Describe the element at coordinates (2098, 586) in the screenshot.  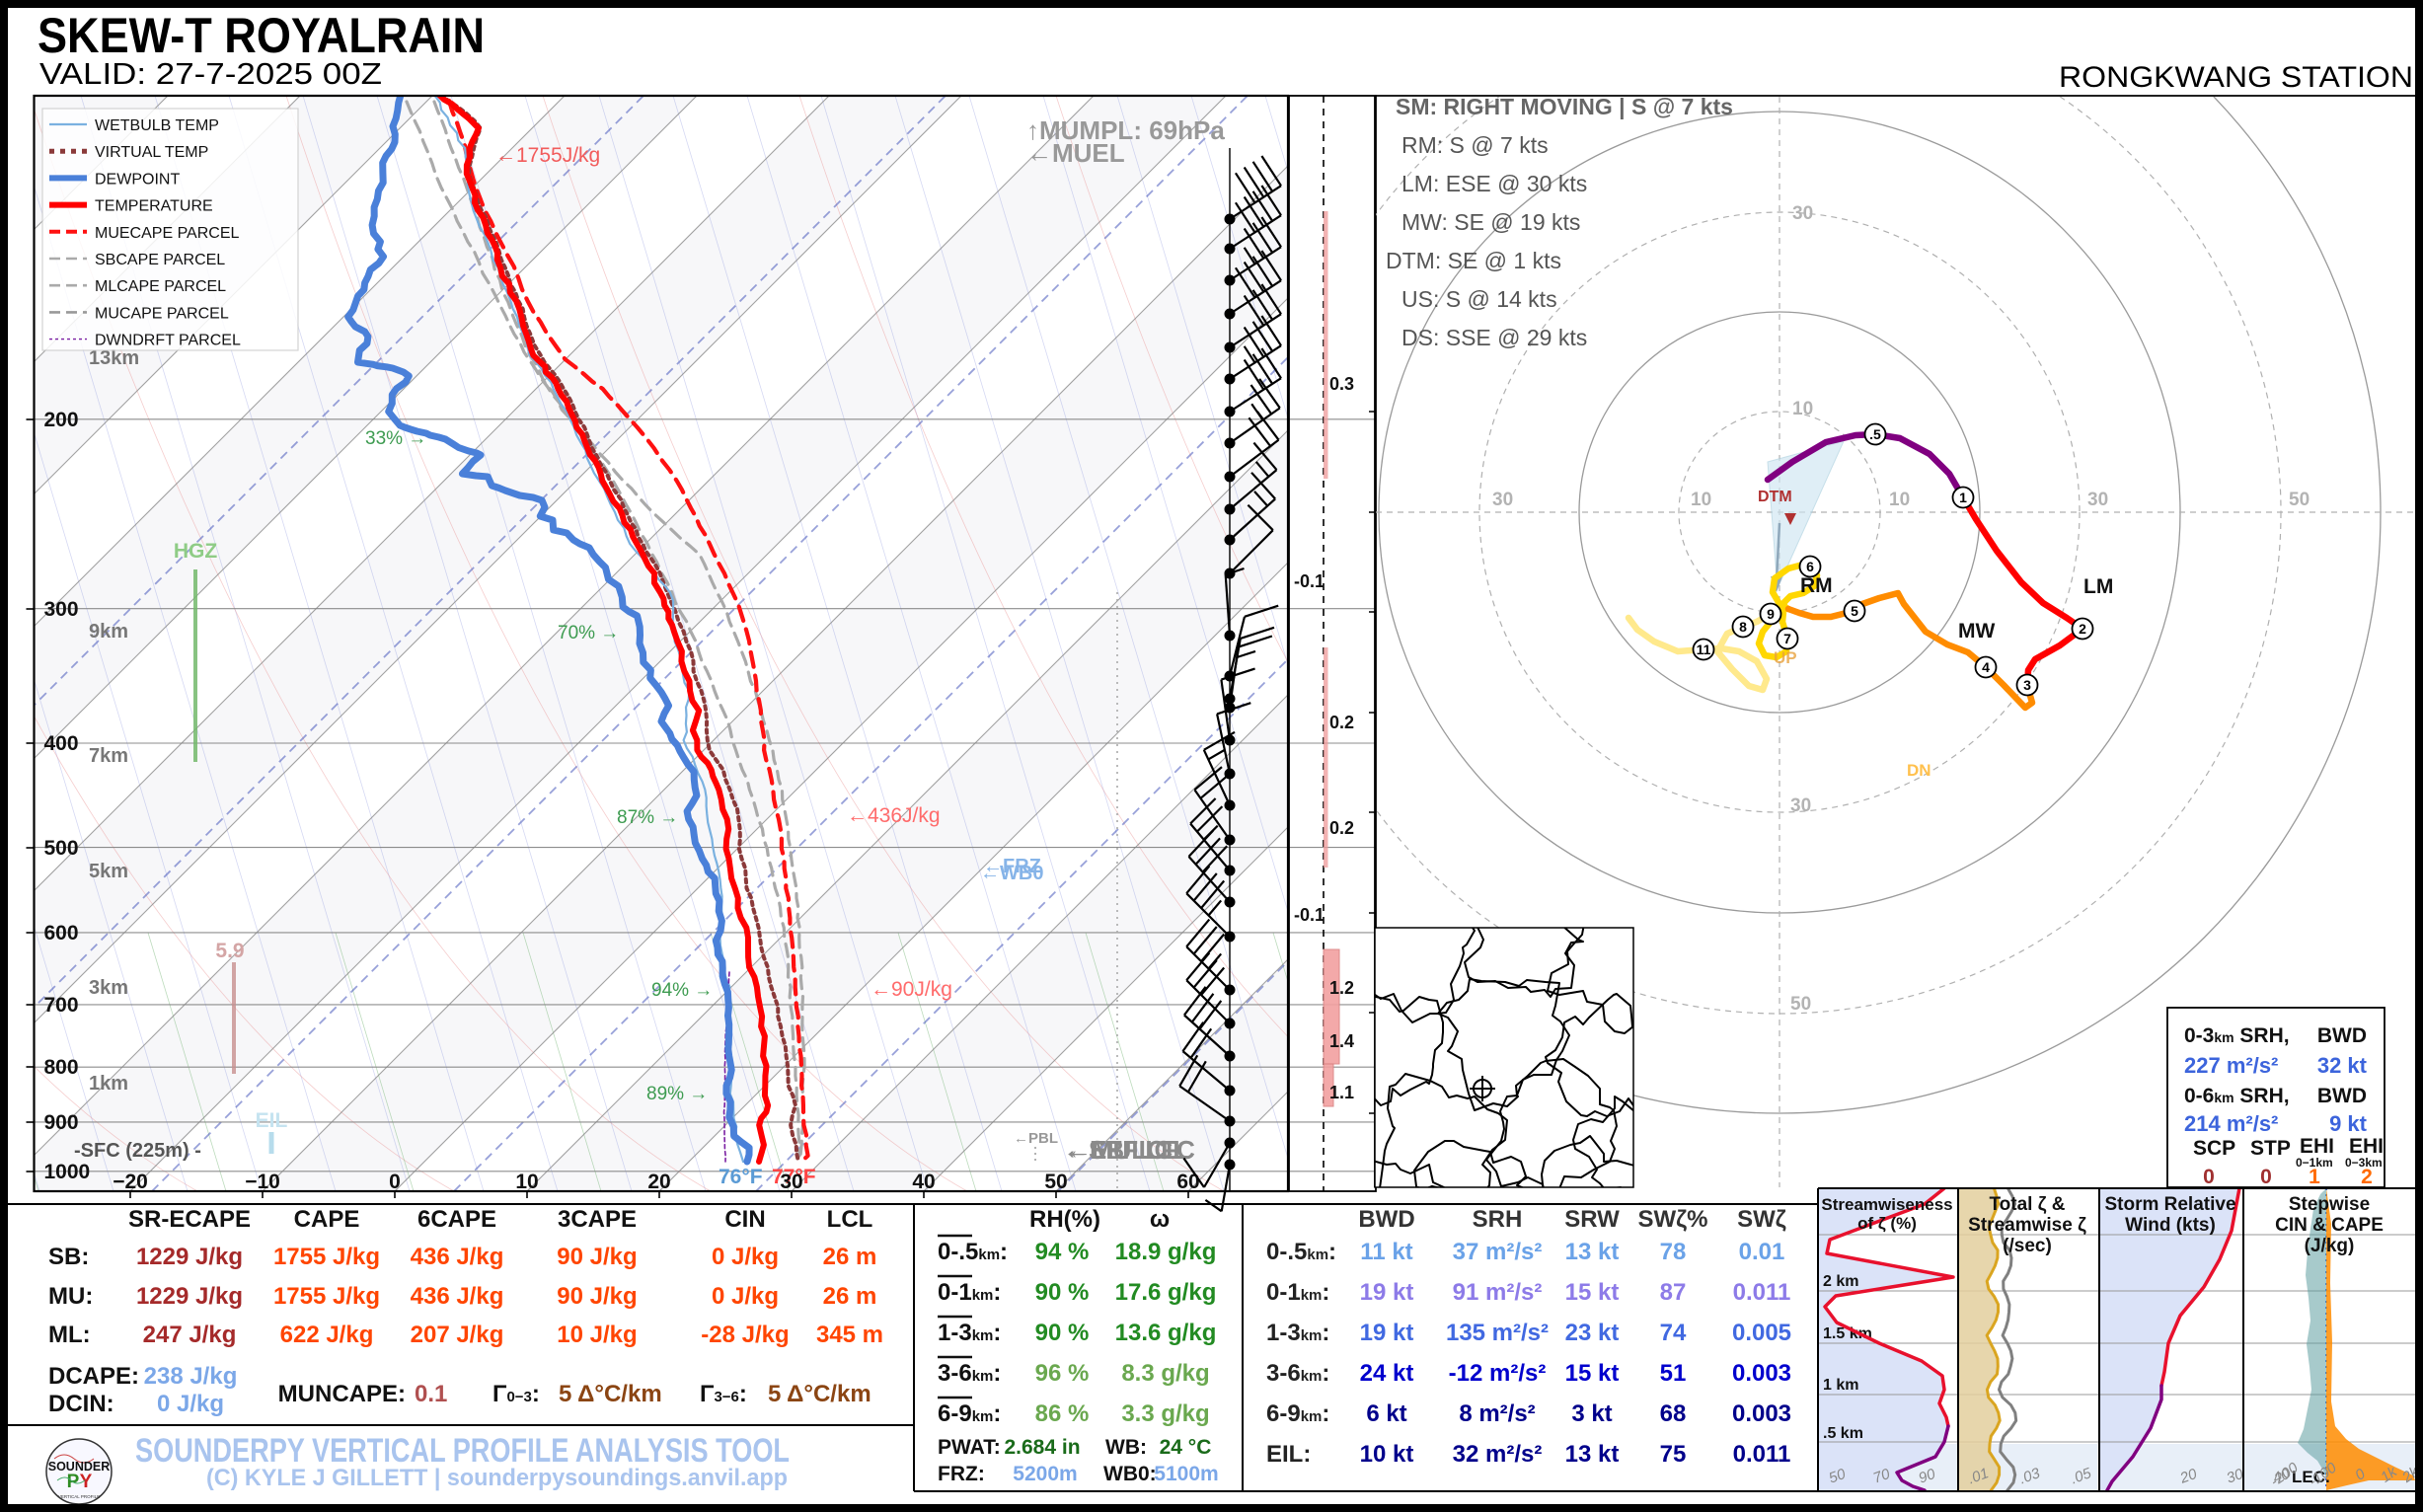
I see `svg-text: LM` at that location.